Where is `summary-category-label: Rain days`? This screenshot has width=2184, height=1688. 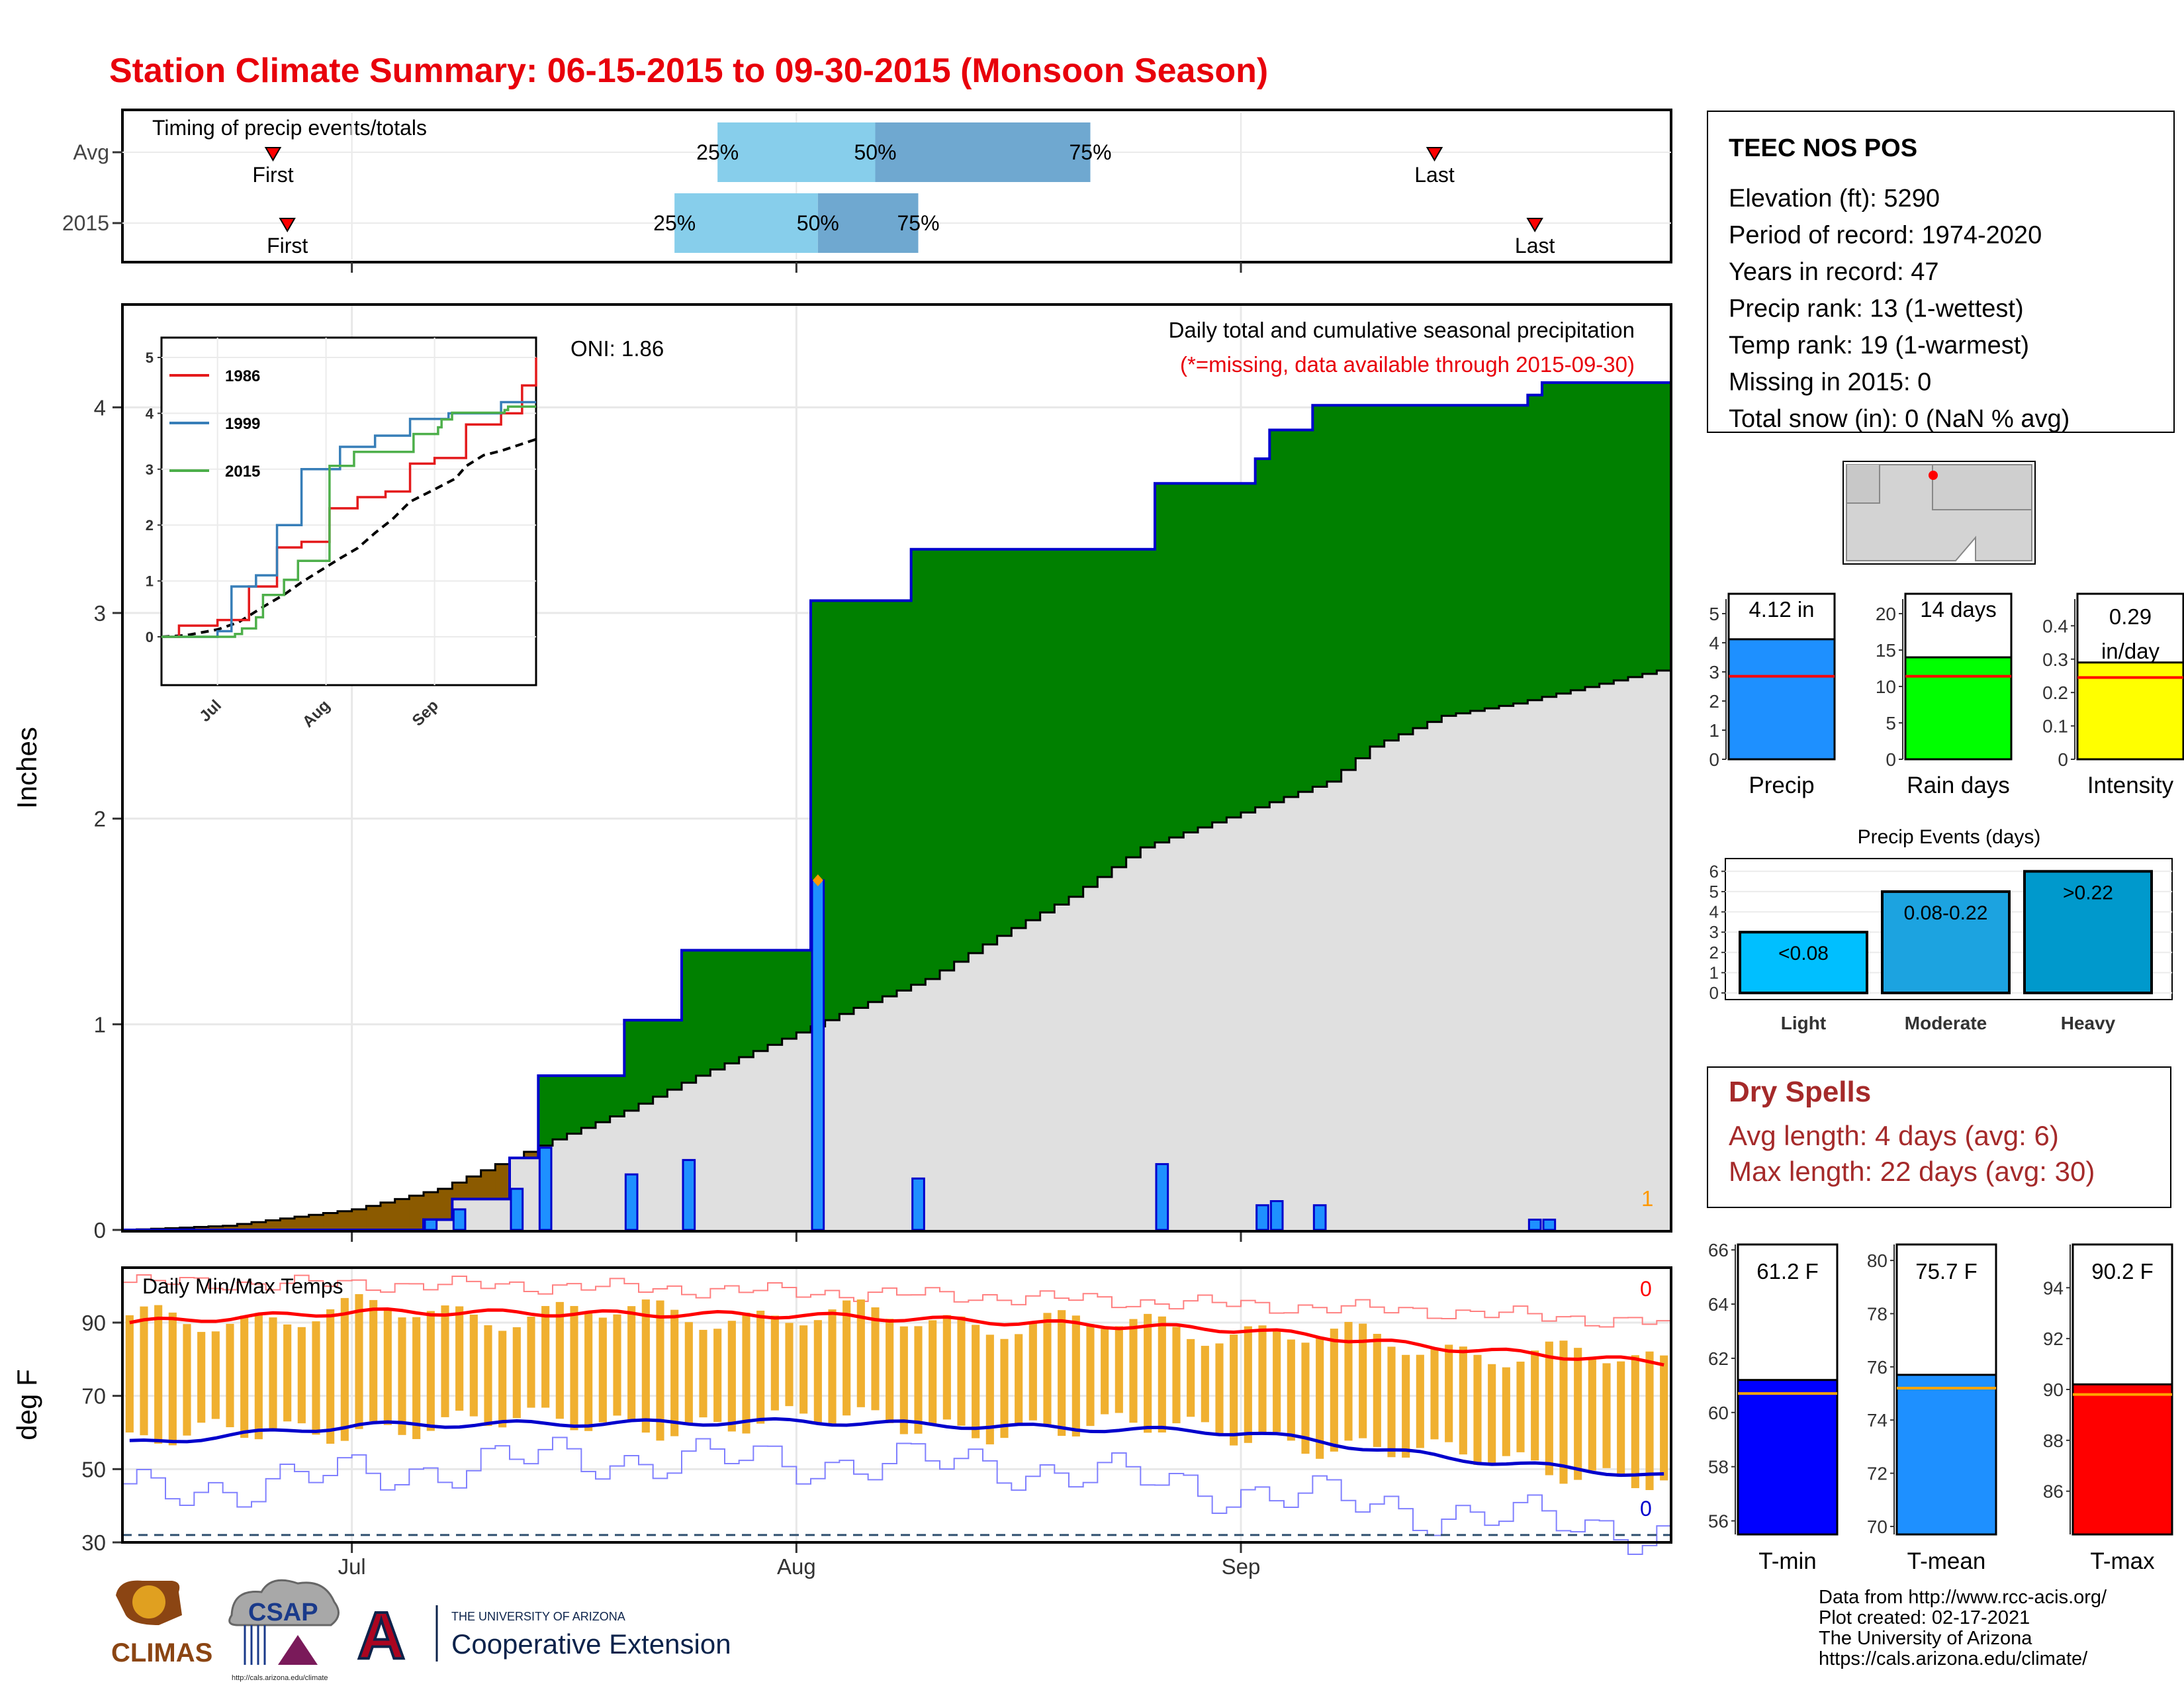 summary-category-label: Rain days is located at coordinates (1959, 785).